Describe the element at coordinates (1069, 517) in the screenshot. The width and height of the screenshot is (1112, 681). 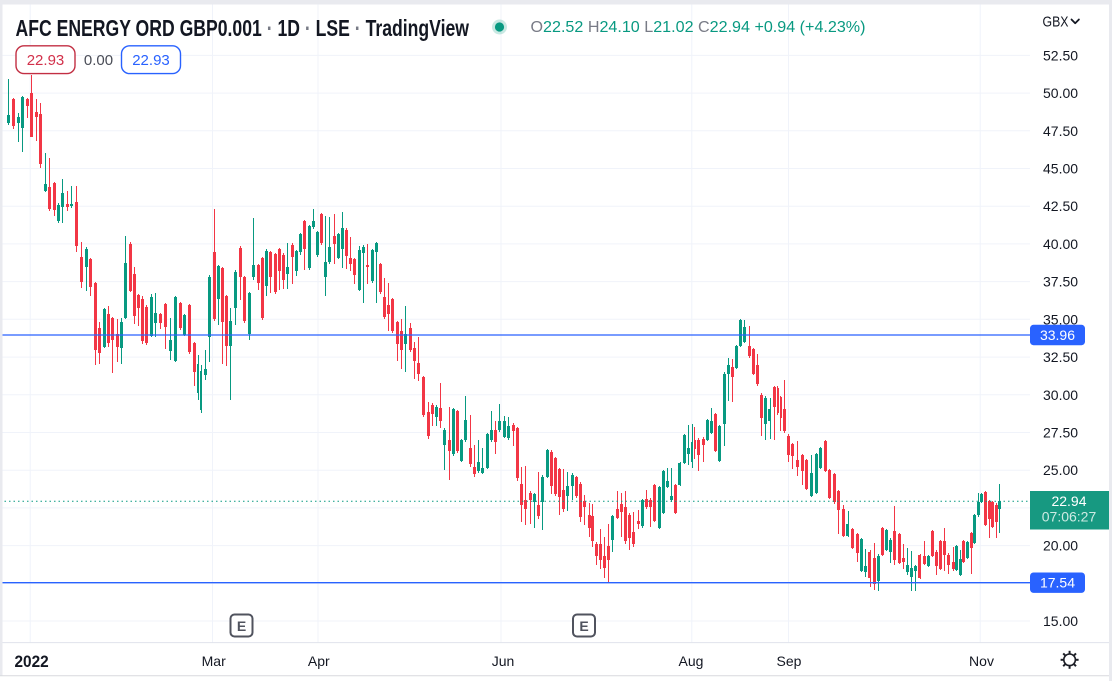
I see `svg-text: 07:06:27` at that location.